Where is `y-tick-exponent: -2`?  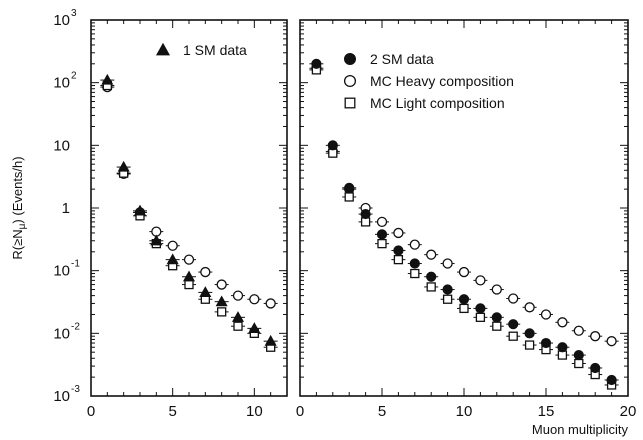
y-tick-exponent: -2 is located at coordinates (75, 326).